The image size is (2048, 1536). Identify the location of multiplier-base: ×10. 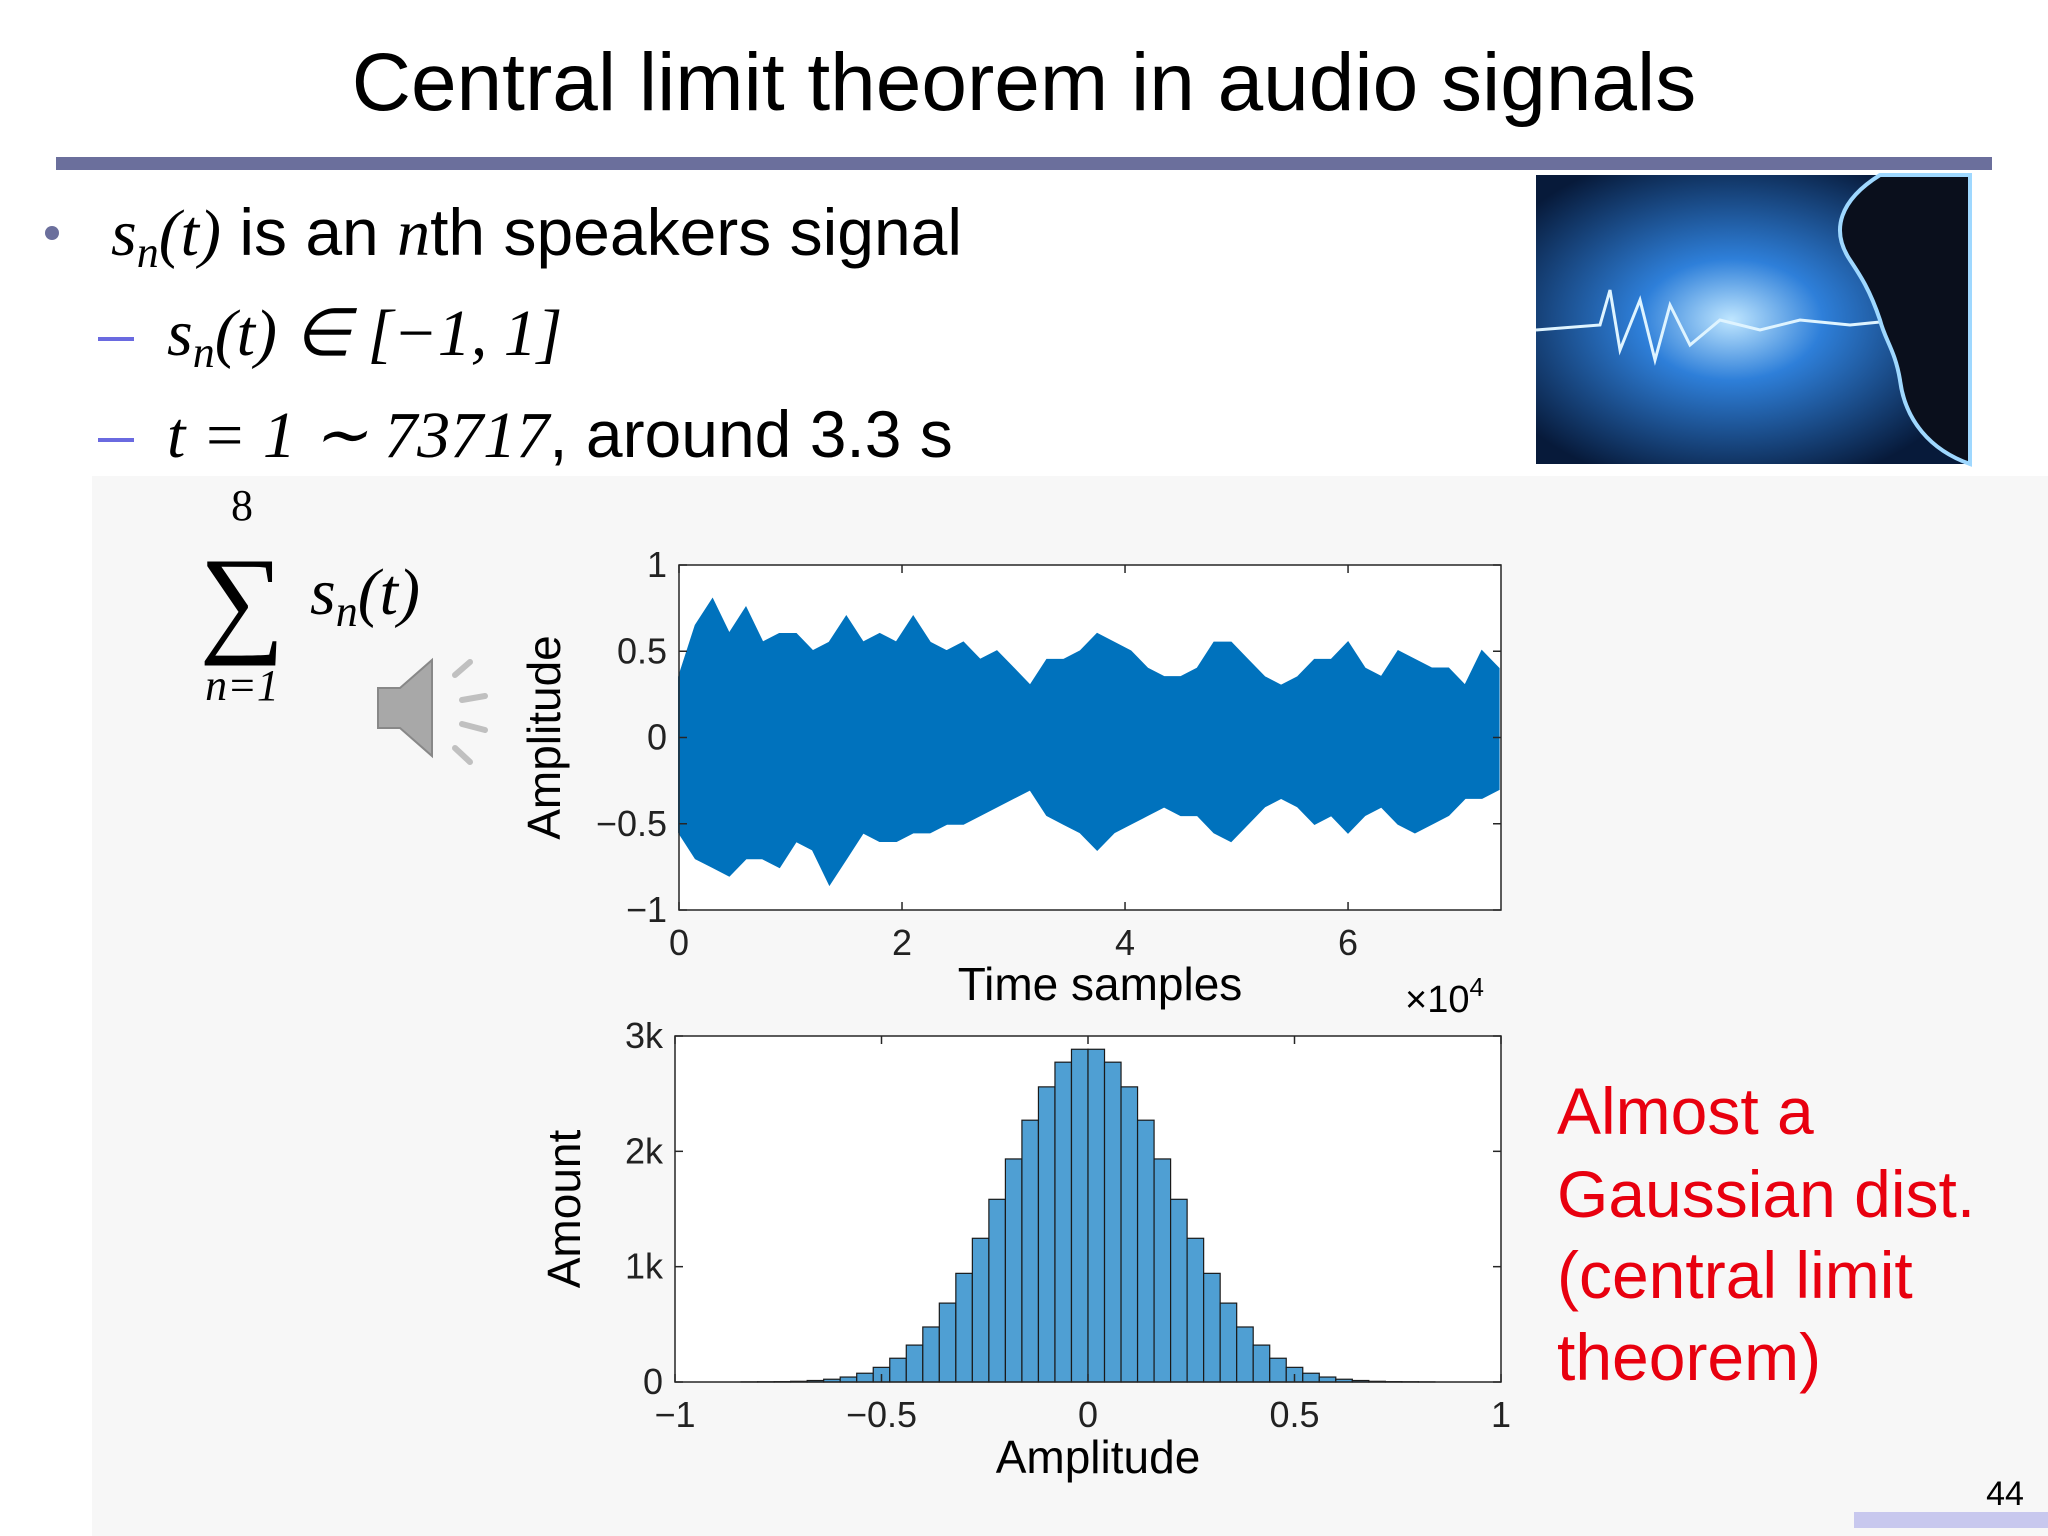
(1437, 1000).